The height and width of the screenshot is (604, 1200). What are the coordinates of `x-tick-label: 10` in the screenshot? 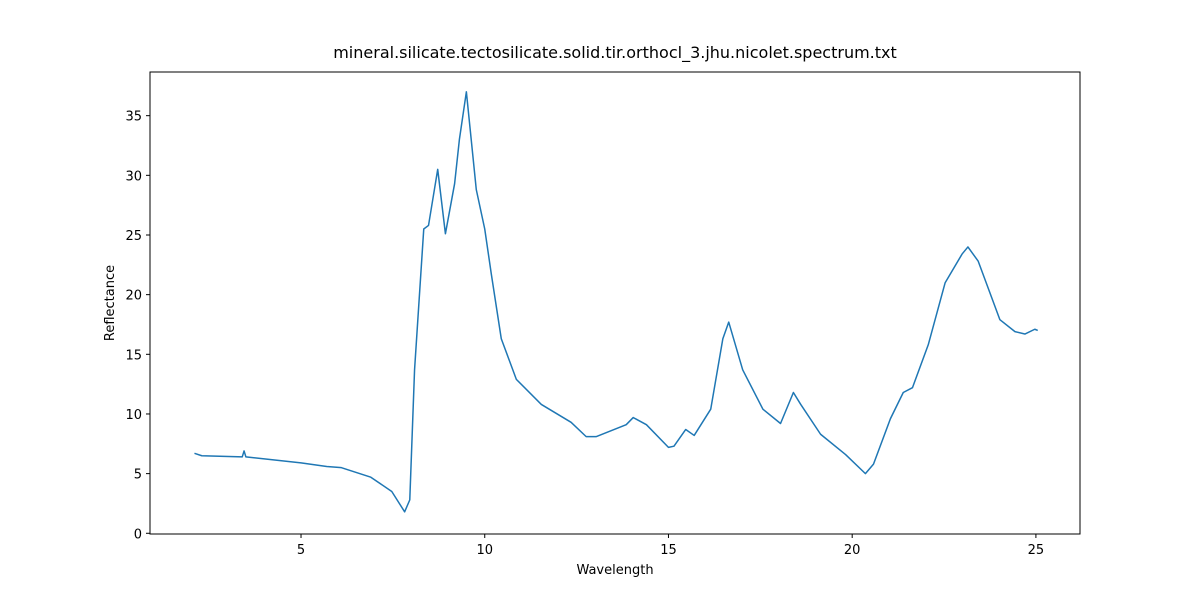 It's located at (484, 550).